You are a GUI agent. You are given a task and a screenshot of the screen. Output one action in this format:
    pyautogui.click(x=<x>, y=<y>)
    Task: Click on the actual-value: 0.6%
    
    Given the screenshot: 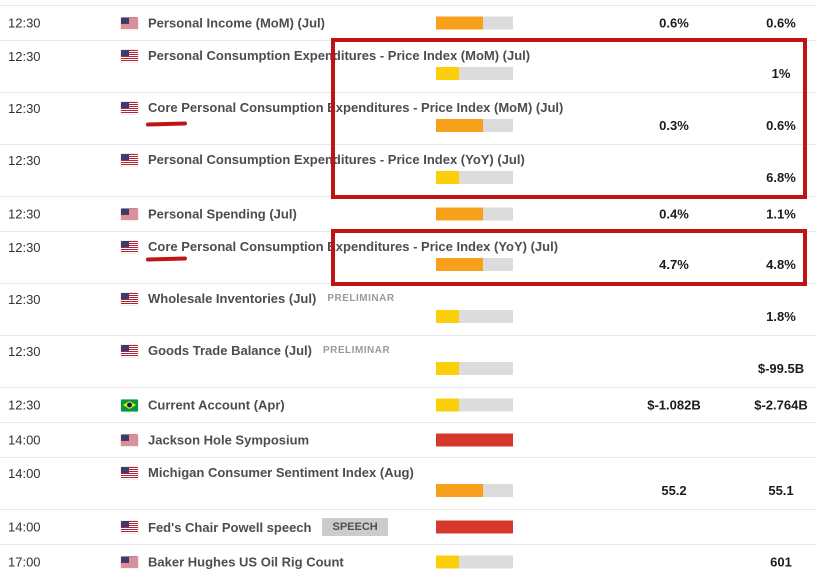 What is the action you would take?
    pyautogui.click(x=674, y=23)
    